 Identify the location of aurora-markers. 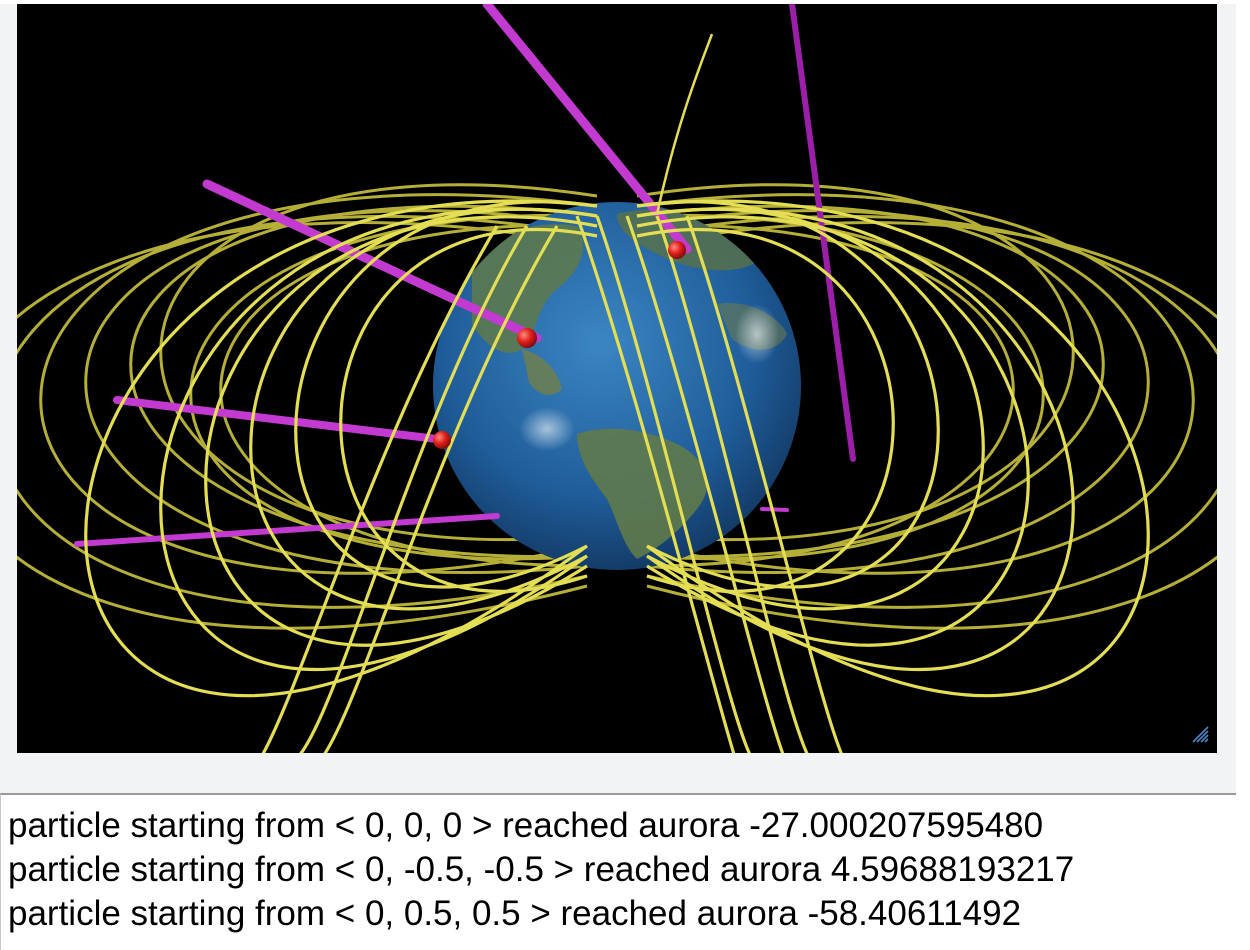
(559, 345).